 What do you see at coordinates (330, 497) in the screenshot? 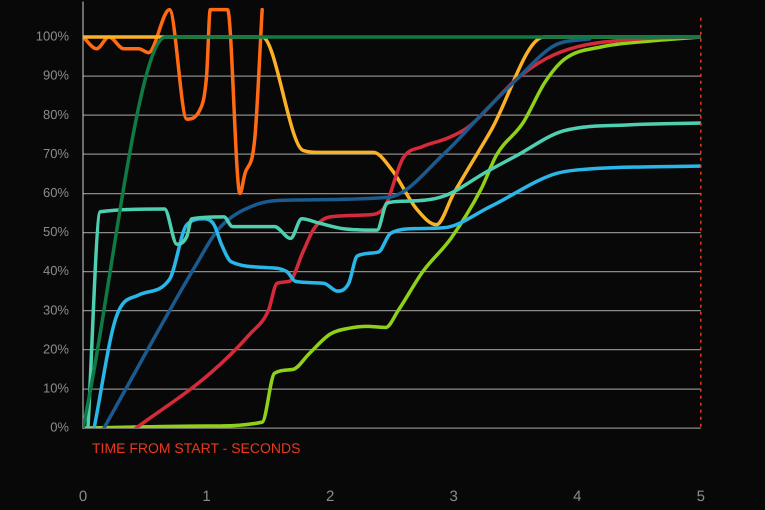
I see `x-tick-label: 2` at bounding box center [330, 497].